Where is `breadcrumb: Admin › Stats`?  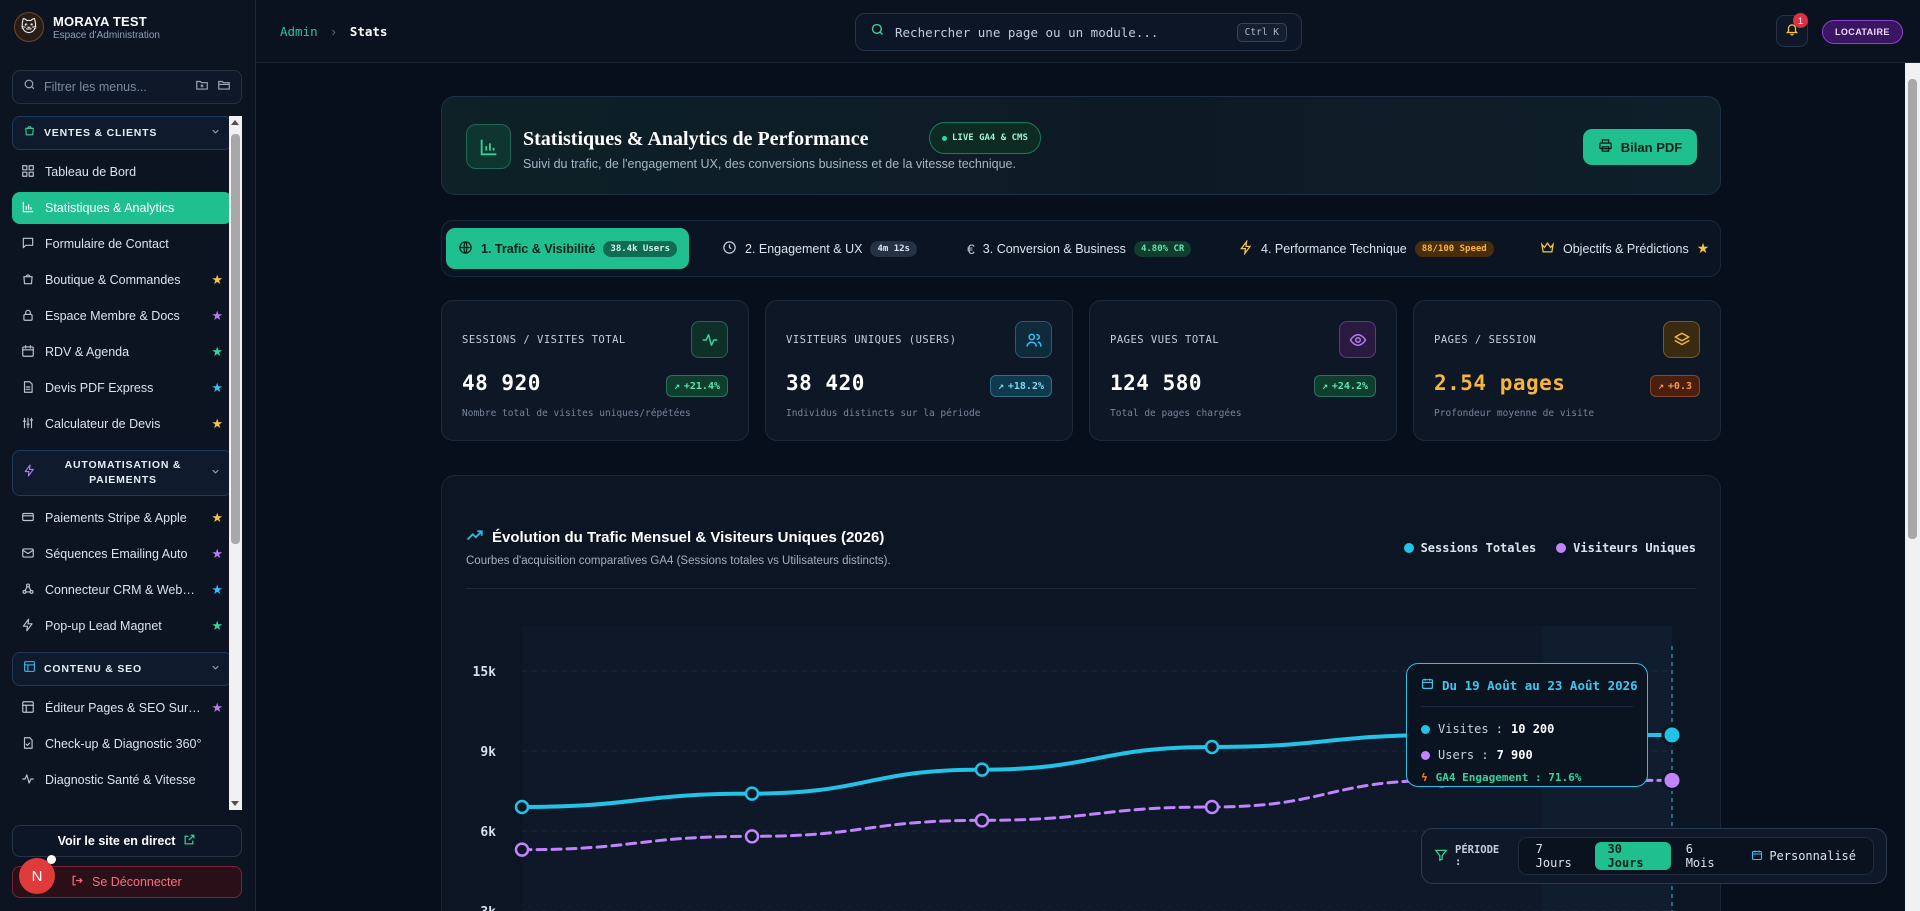
breadcrumb: Admin › Stats is located at coordinates (333, 31).